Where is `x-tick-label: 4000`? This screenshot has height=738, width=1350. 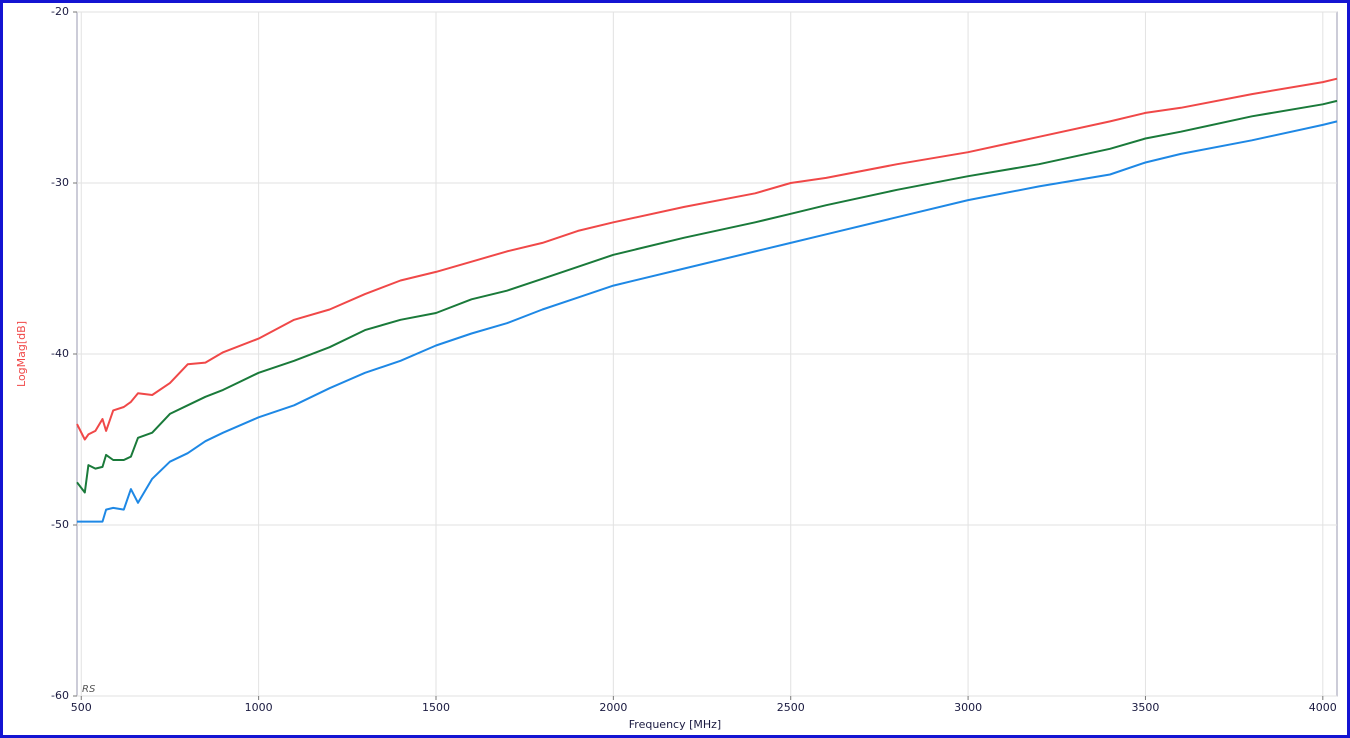
x-tick-label: 4000 is located at coordinates (1323, 707).